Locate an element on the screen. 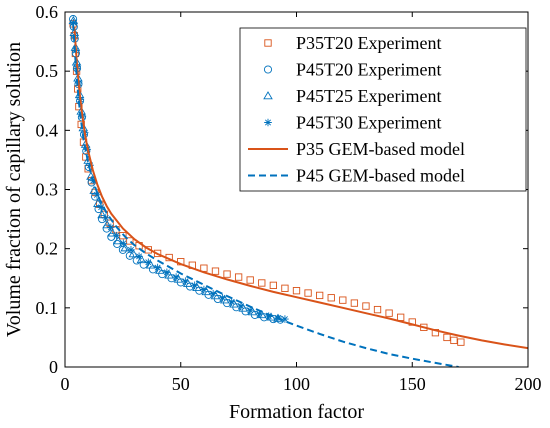 The image size is (550, 428). legend-label: P45 GEM-based model is located at coordinates (380, 176).